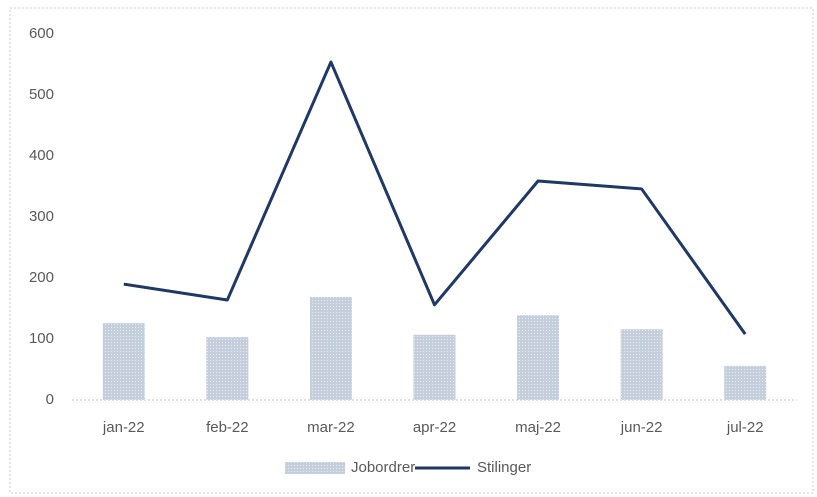  What do you see at coordinates (315, 468) in the screenshot?
I see `legend-swatch` at bounding box center [315, 468].